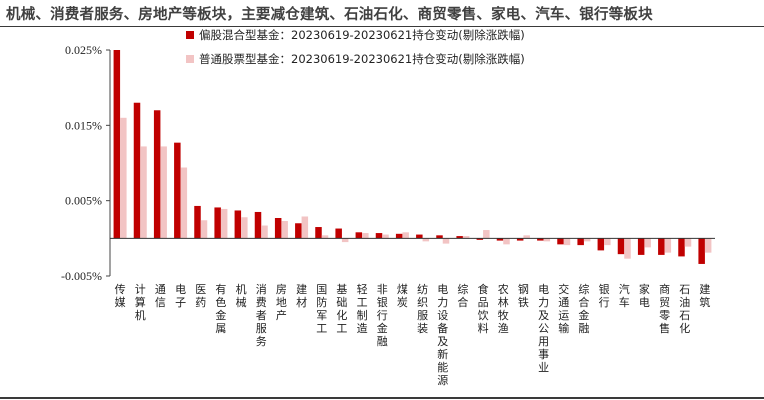 The image size is (764, 400). I want to click on category-label: 农林牧渔, so click(503, 308).